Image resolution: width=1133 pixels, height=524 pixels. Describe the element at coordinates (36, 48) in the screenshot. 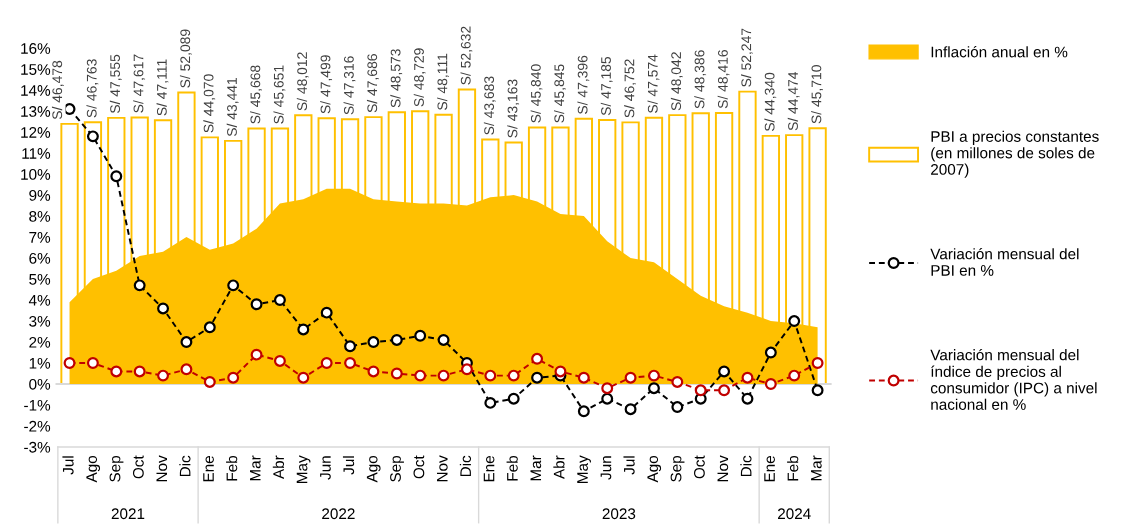

I see `y-tick-label: 16%` at that location.